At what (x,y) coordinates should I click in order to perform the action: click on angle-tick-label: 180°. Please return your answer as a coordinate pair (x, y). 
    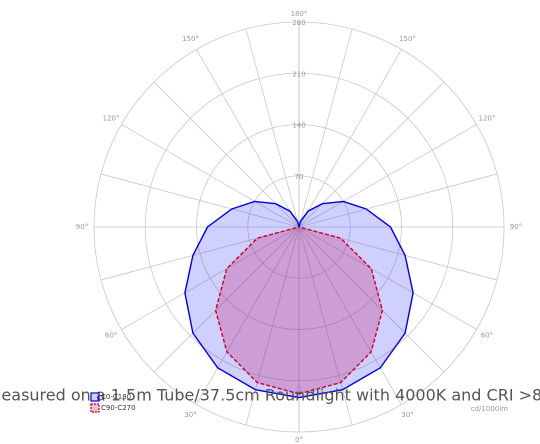
    Looking at the image, I should click on (299, 14).